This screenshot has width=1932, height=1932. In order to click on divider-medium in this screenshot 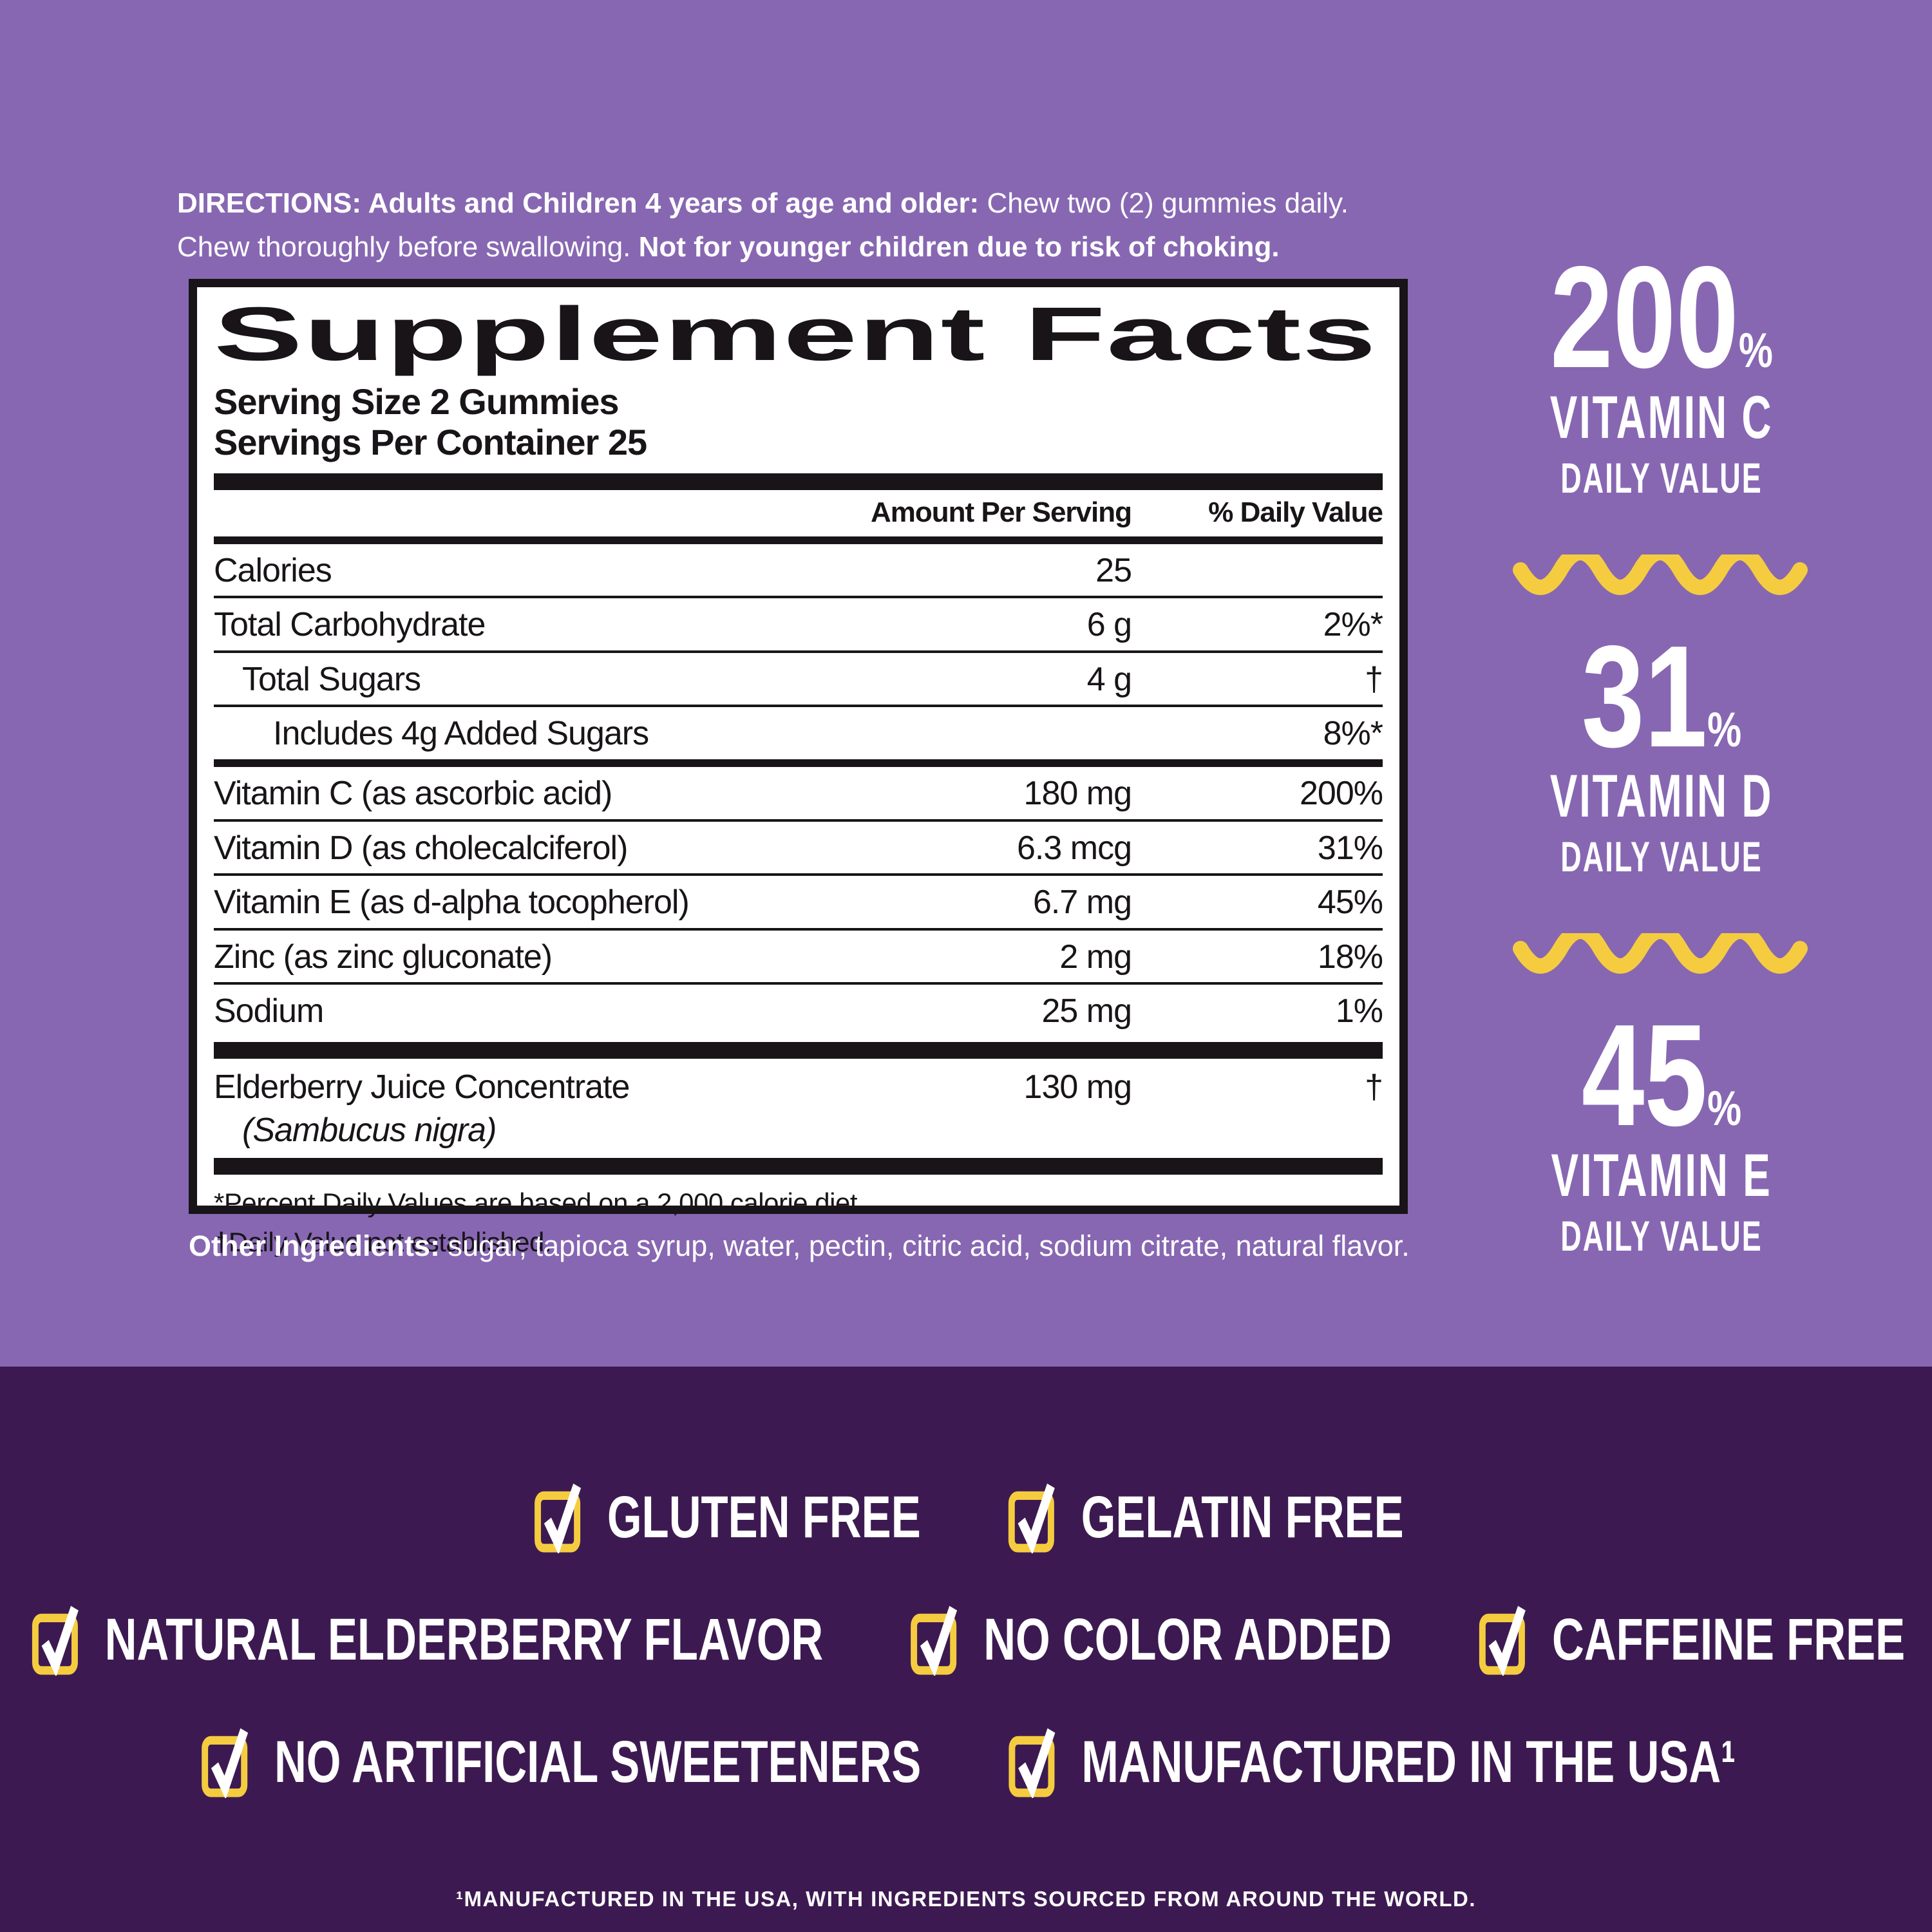, I will do `click(798, 540)`.